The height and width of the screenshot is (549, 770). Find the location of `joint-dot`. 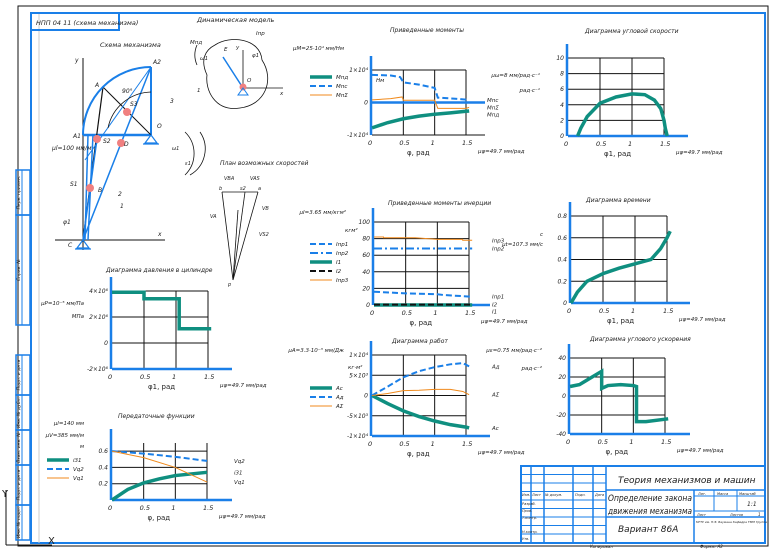

joint-dot is located at coordinates (121, 143).